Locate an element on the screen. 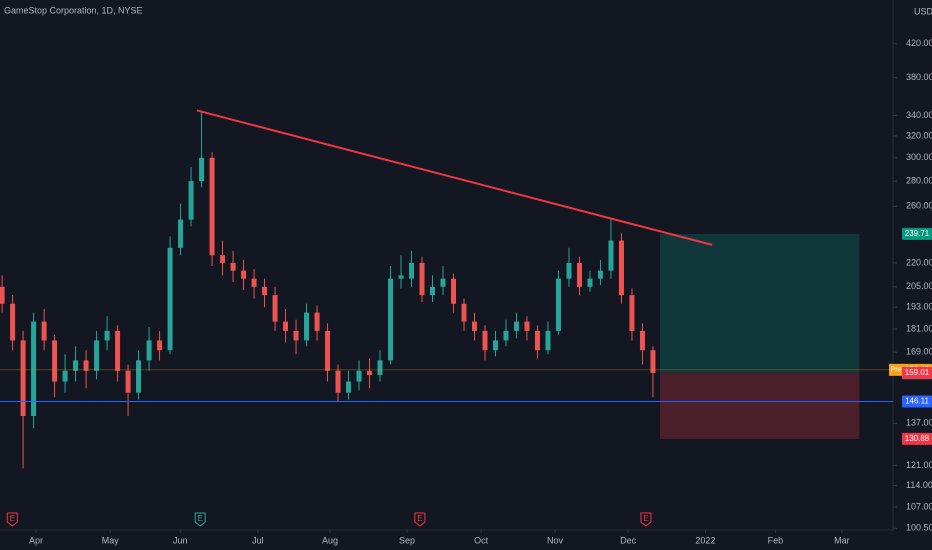  currency-label: USD is located at coordinates (923, 11).